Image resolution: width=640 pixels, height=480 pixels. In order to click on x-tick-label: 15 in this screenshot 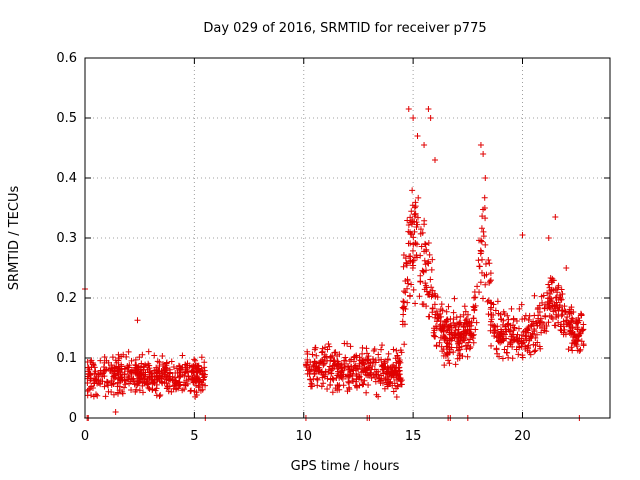, I will do `click(413, 436)`.